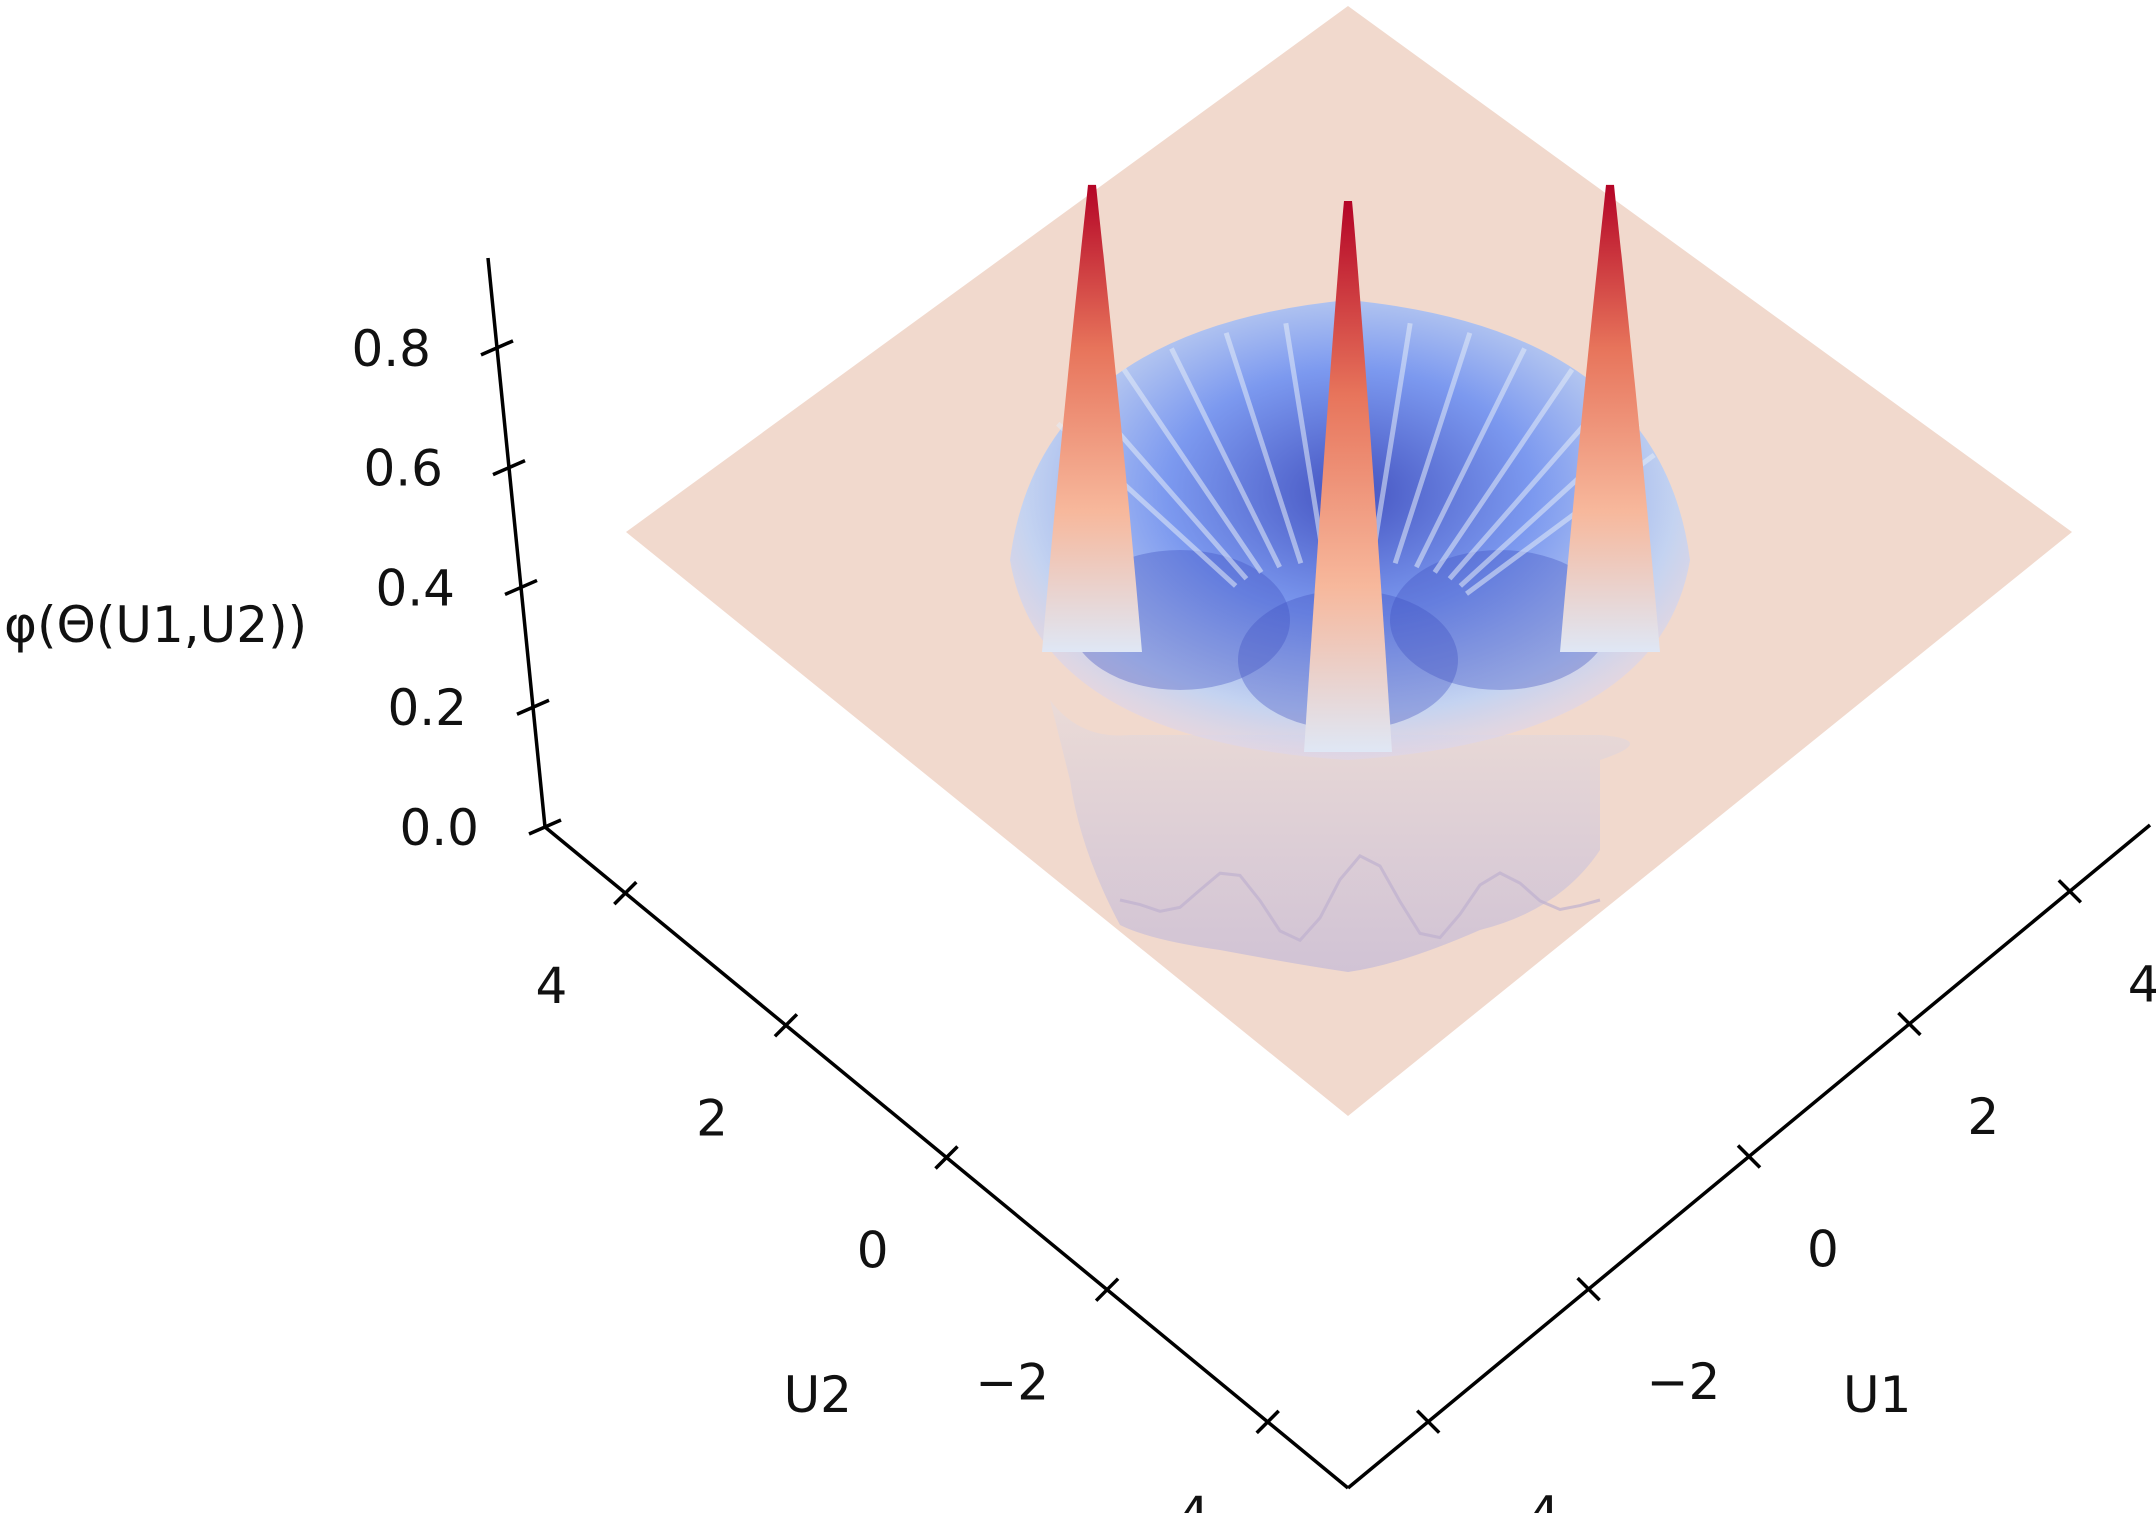 This screenshot has height=1513, width=2156. What do you see at coordinates (427, 708) in the screenshot?
I see `z-tick-label: 0.2` at bounding box center [427, 708].